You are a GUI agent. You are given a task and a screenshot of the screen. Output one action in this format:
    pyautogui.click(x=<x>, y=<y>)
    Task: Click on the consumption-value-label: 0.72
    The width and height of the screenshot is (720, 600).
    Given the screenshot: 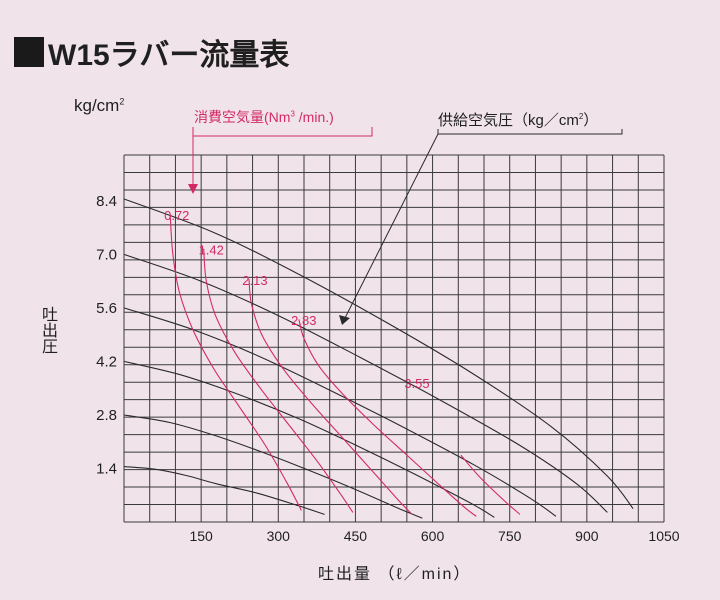 What is the action you would take?
    pyautogui.click(x=176, y=215)
    